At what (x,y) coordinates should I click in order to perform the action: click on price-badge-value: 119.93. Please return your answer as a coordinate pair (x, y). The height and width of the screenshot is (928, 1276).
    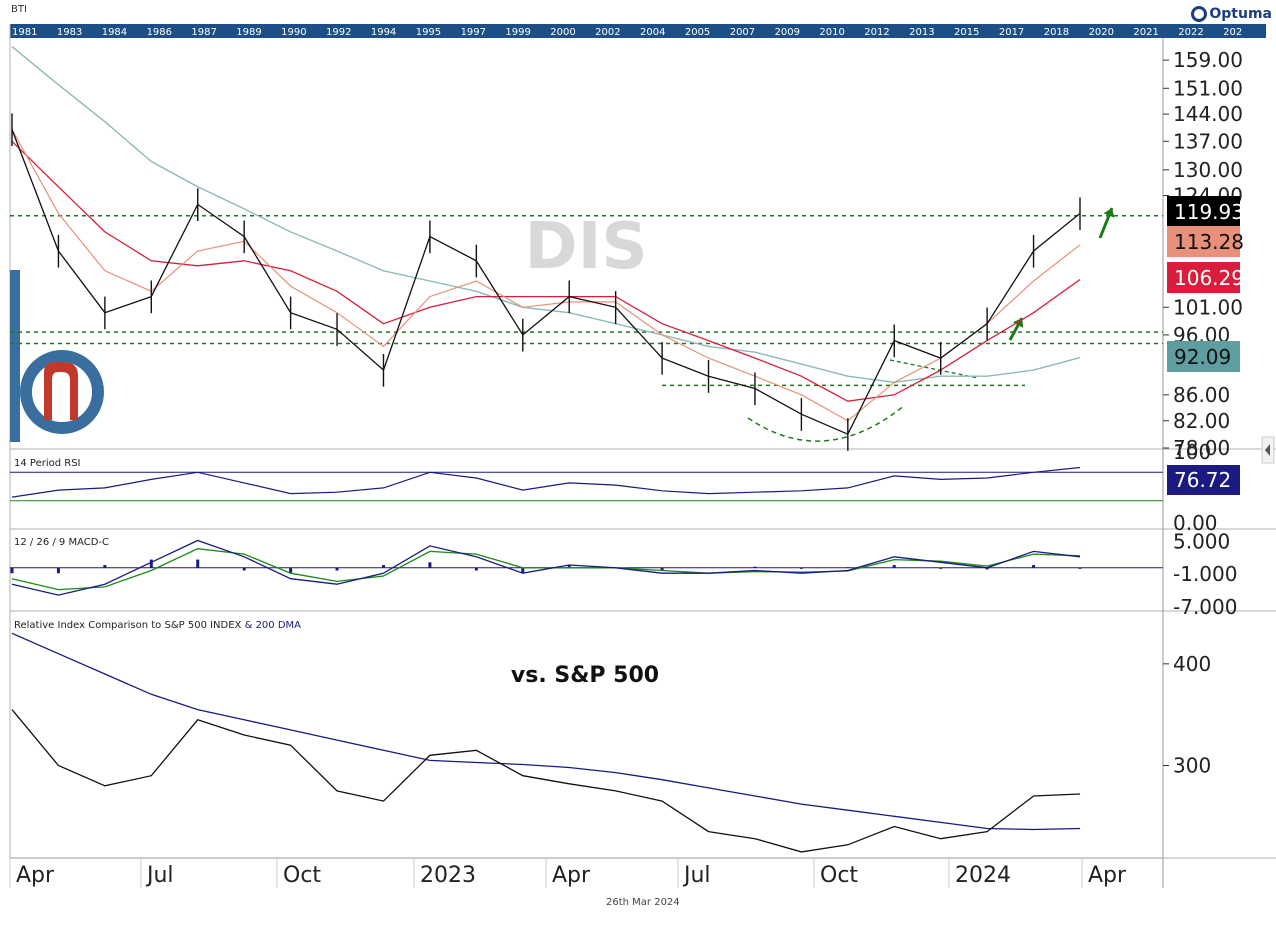
    Looking at the image, I should click on (1209, 212).